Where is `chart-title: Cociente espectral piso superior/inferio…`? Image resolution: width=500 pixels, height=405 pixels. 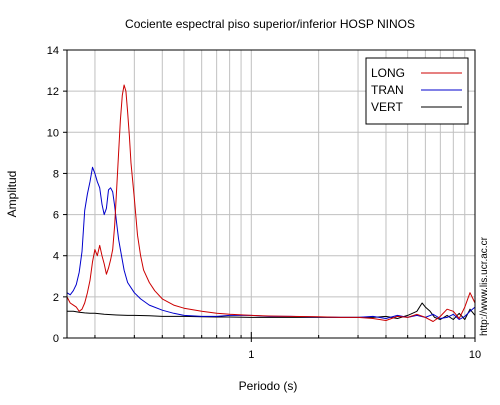 chart-title: Cociente espectral piso superior/inferio… is located at coordinates (270, 24).